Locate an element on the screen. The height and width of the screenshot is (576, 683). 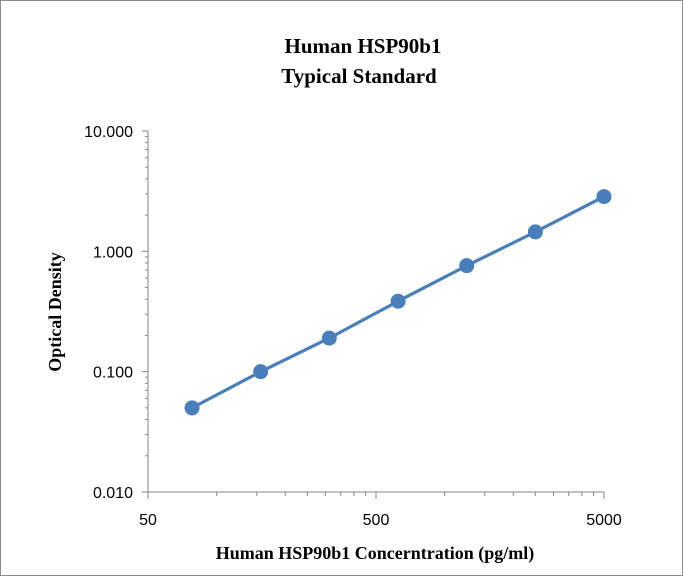
y-ticks: 0.010 0.100 1.000 10.000 is located at coordinates (116, 313).